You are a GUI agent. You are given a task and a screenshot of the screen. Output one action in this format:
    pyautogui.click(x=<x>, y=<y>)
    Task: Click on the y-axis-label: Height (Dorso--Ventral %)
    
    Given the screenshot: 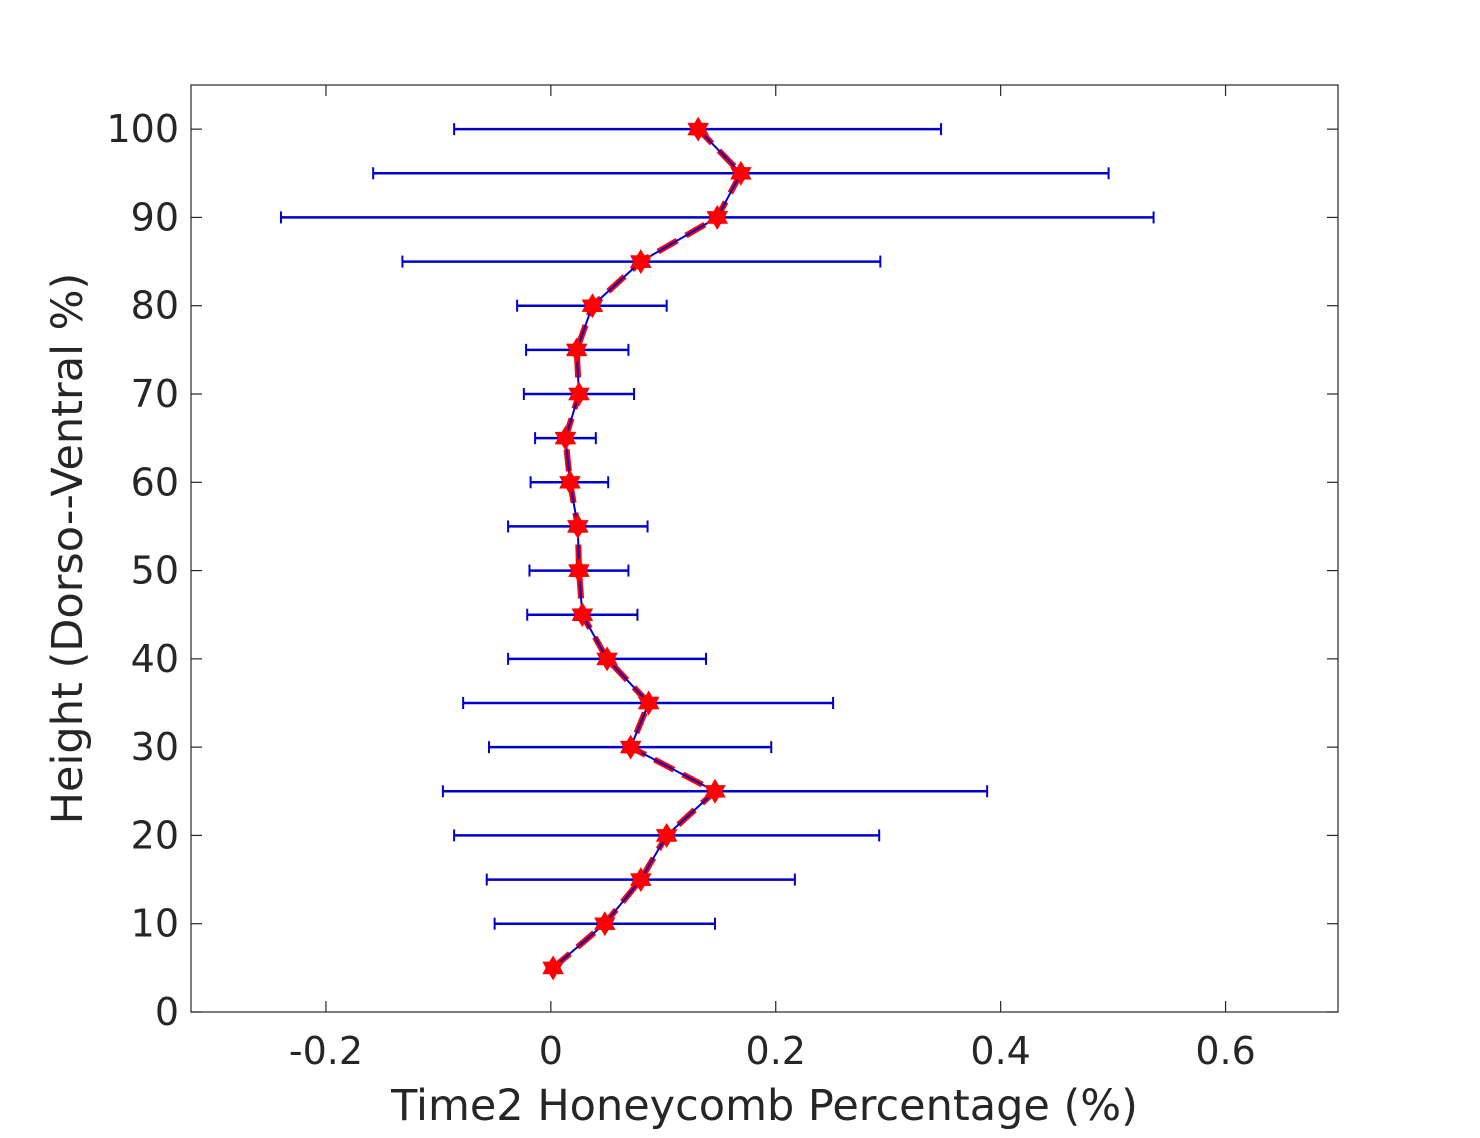 What is the action you would take?
    pyautogui.click(x=68, y=549)
    